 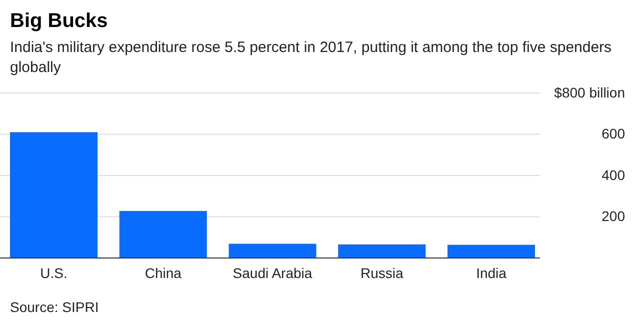 What do you see at coordinates (59, 21) in the screenshot?
I see `chart-title: Big Bucks` at bounding box center [59, 21].